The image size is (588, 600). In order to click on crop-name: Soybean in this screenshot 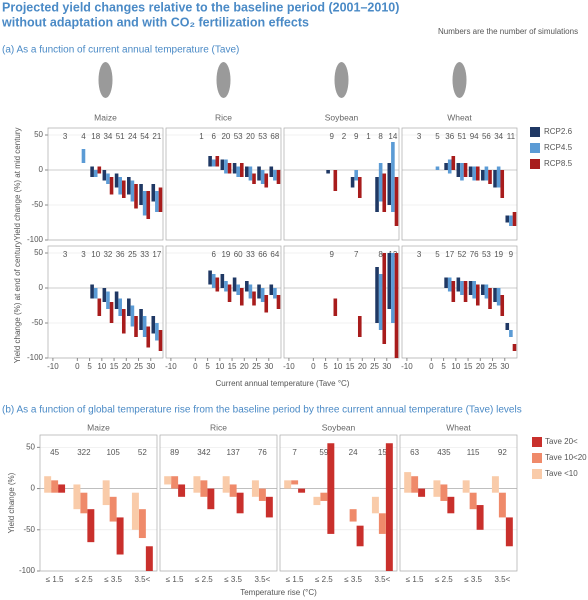, I will do `click(342, 117)`.